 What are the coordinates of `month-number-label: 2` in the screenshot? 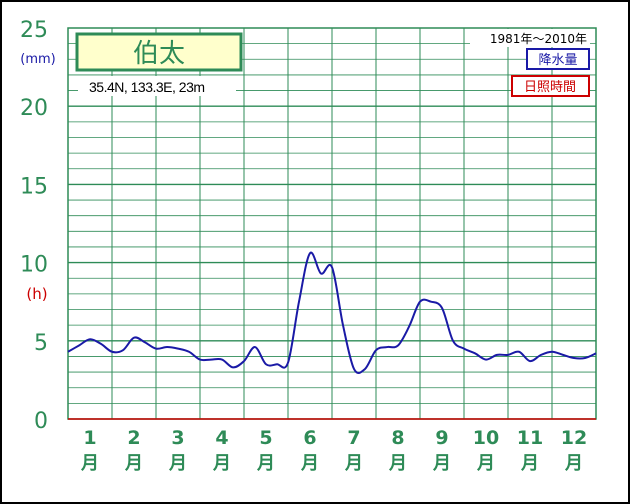 It's located at (133, 438).